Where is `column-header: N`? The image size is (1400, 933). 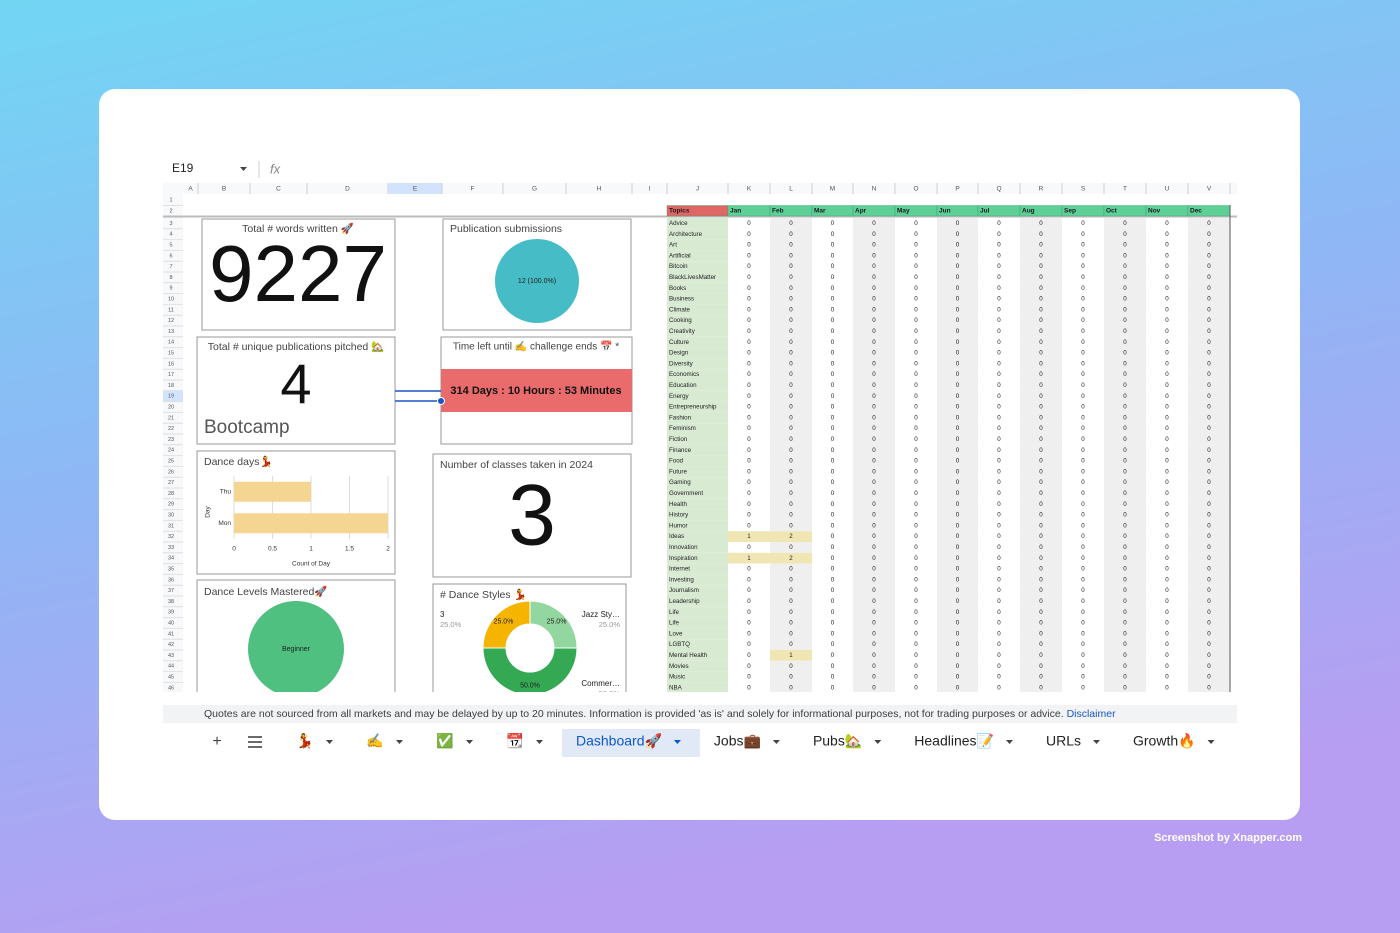
column-header: N is located at coordinates (874, 189).